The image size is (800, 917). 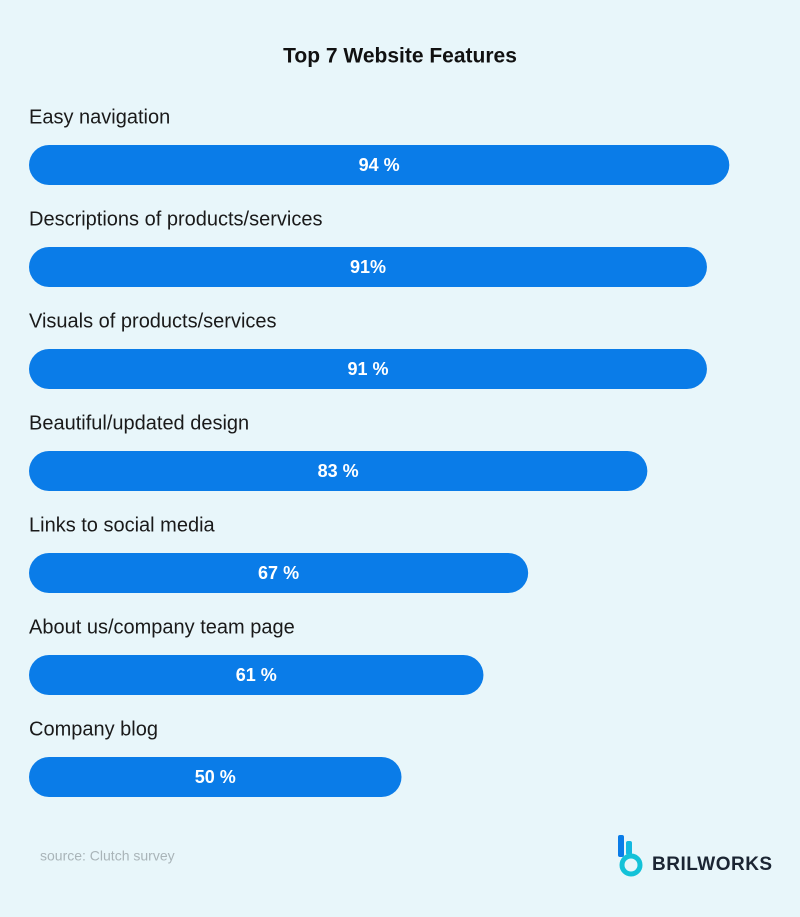 I want to click on brand-logo: BRILWORKS, so click(x=695, y=856).